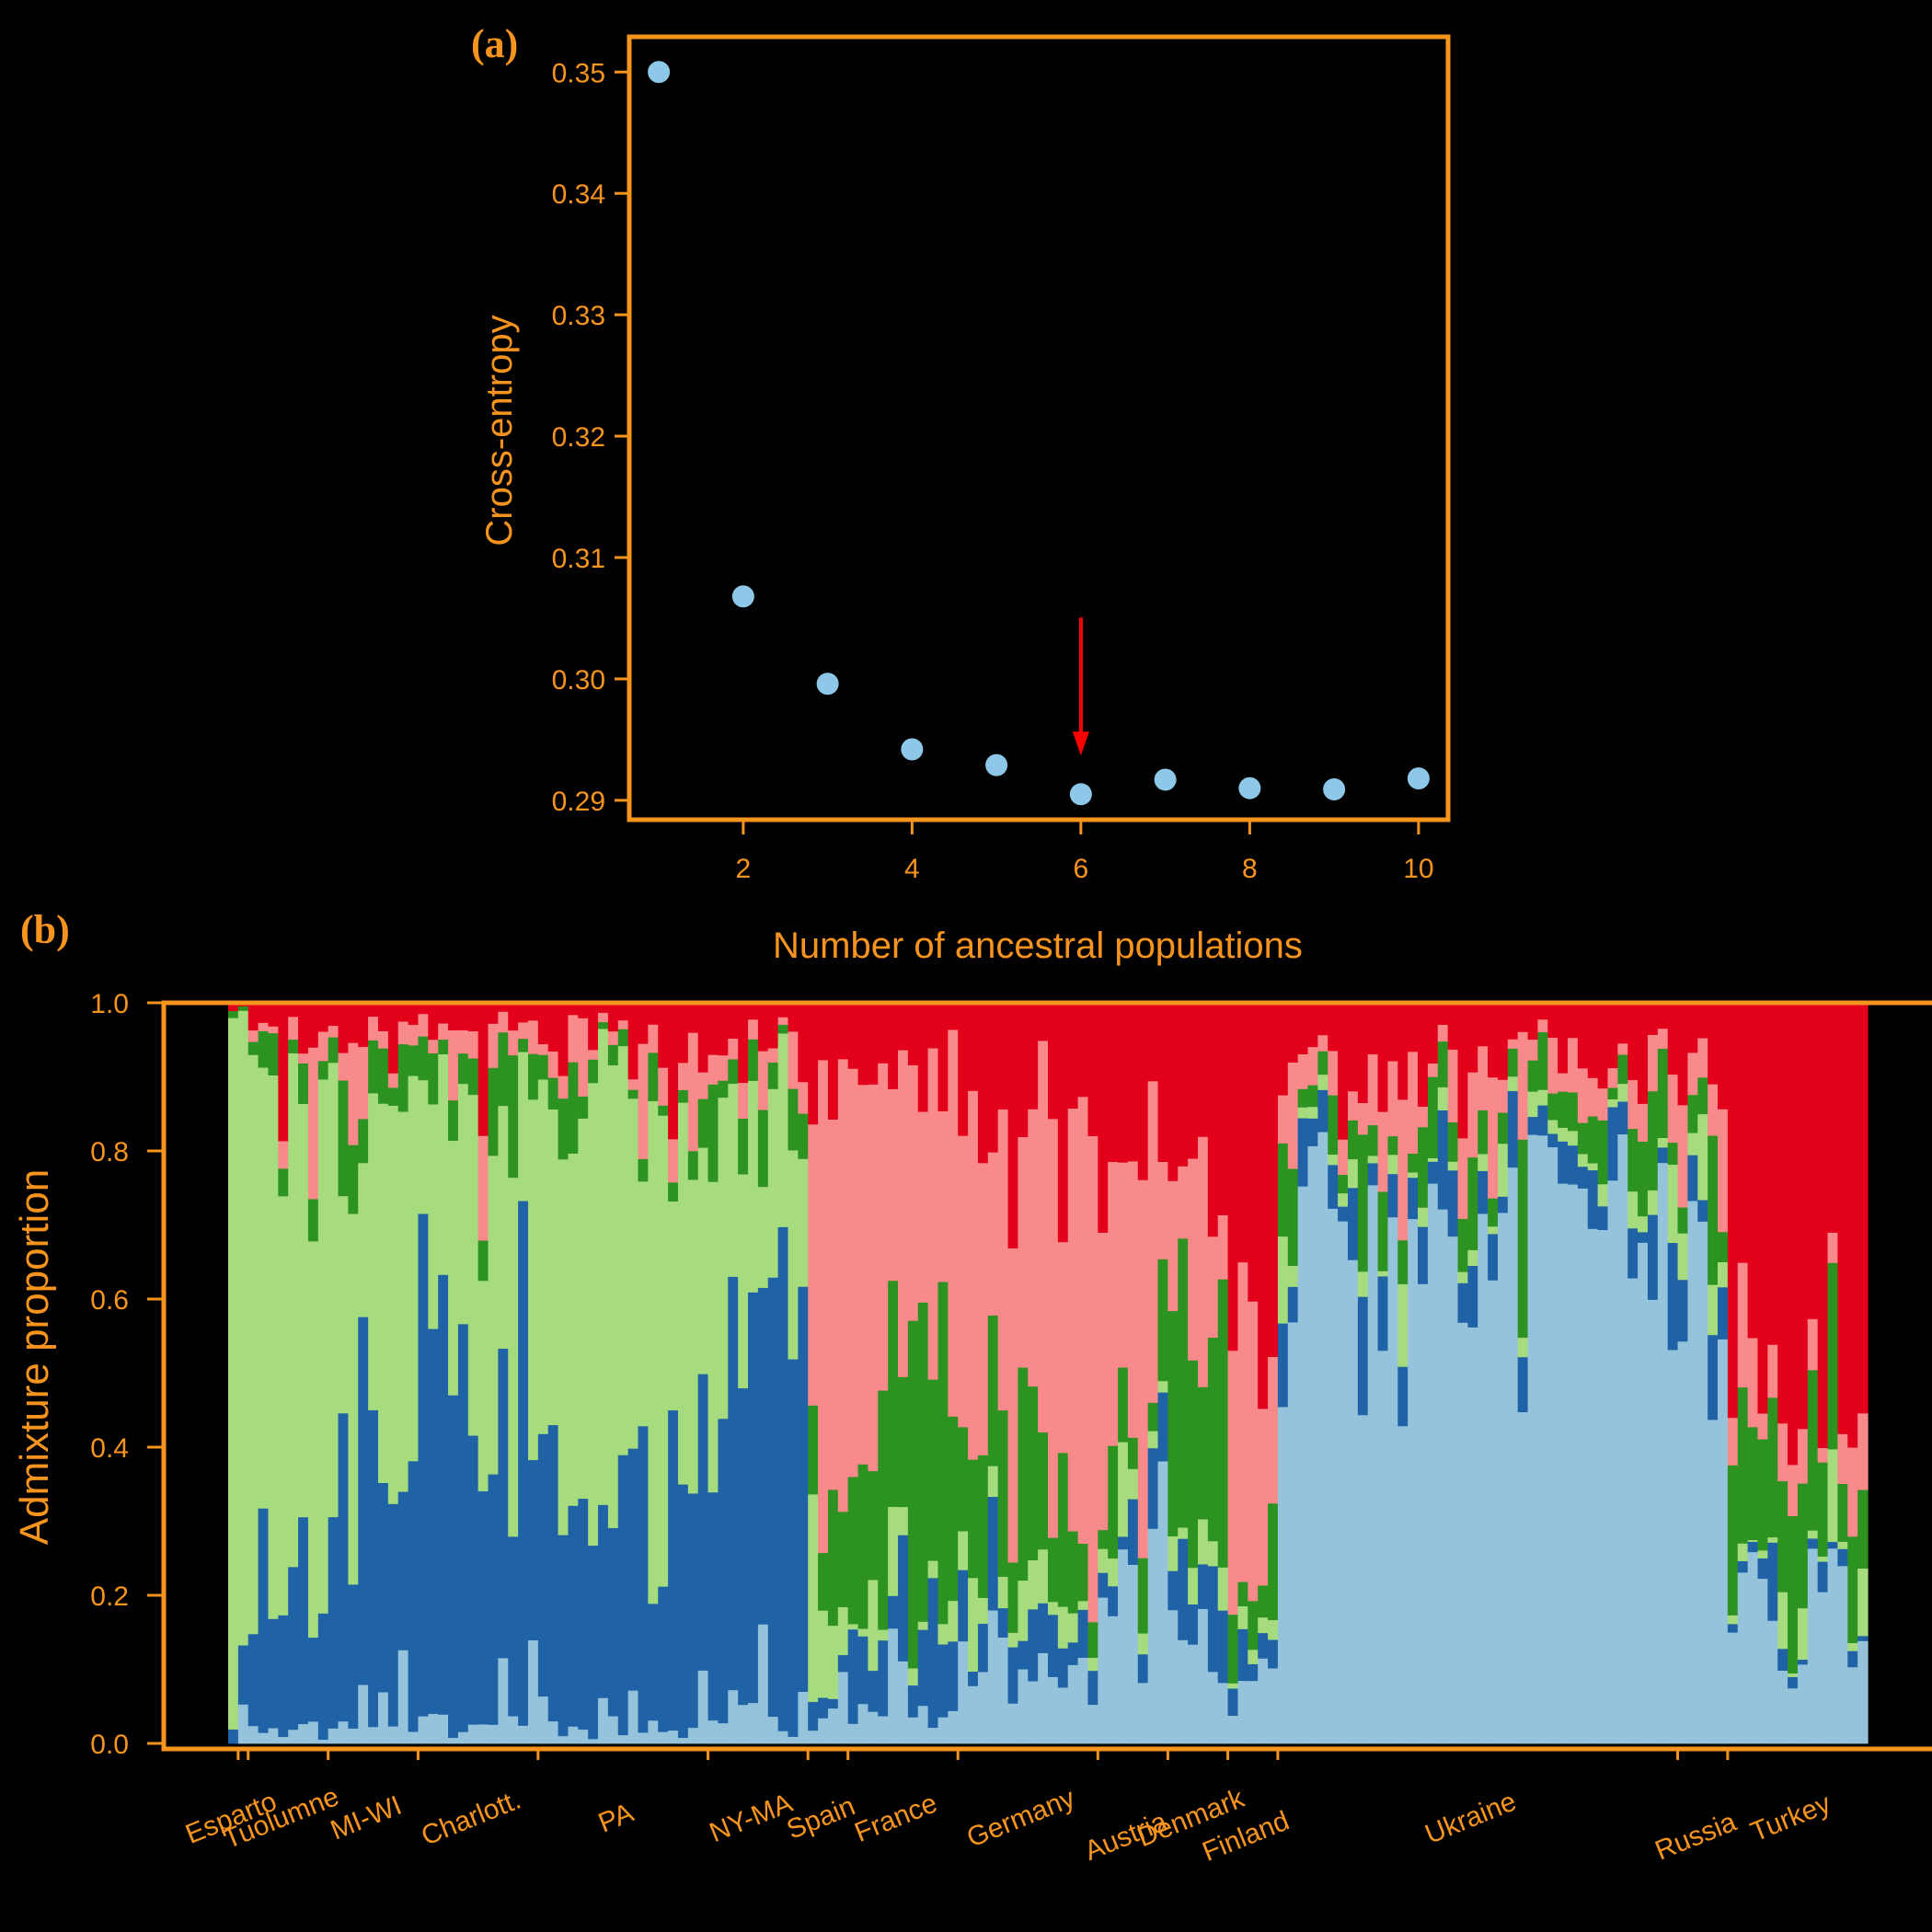 The width and height of the screenshot is (1932, 1932). I want to click on sample-bar-Turkey, so click(1733, 1373).